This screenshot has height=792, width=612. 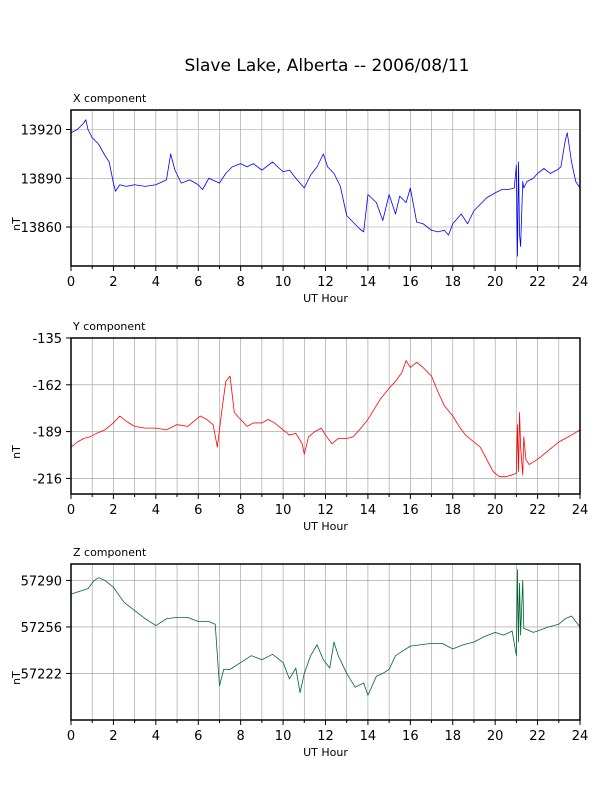 What do you see at coordinates (325, 419) in the screenshot?
I see `y-component-series-line` at bounding box center [325, 419].